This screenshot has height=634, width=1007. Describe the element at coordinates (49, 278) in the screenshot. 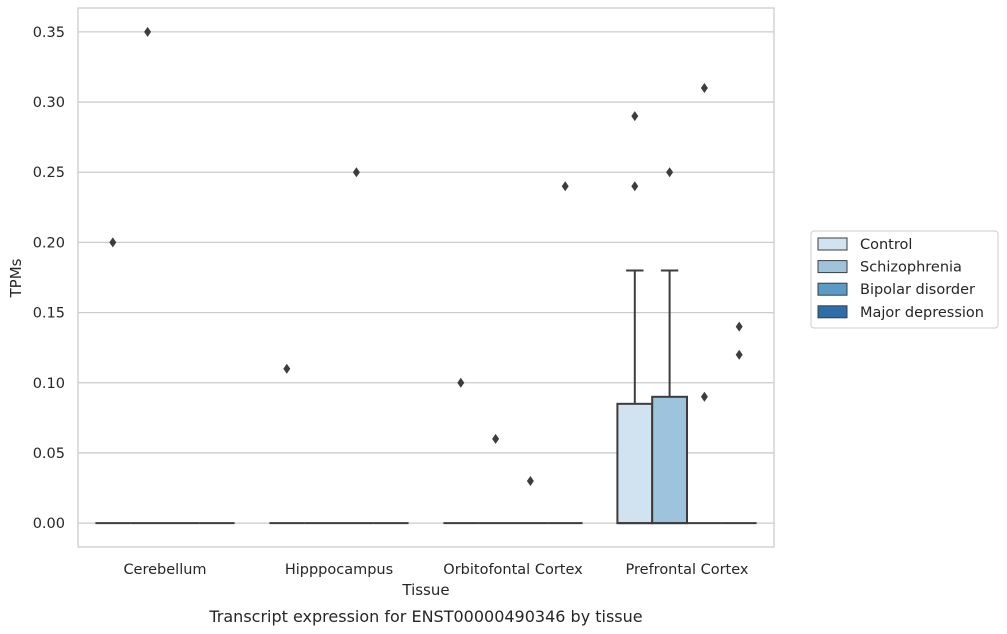

I see `y-axis: 0.00 0.05 0.10 0.15 0.20 0.25 0.30 0.35` at that location.